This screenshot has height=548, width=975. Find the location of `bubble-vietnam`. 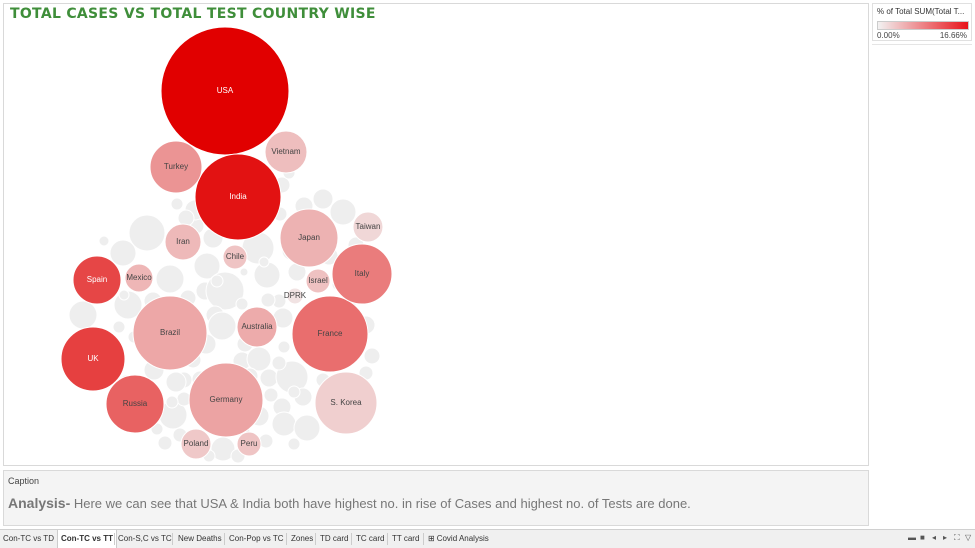

bubble-vietnam is located at coordinates (286, 152).